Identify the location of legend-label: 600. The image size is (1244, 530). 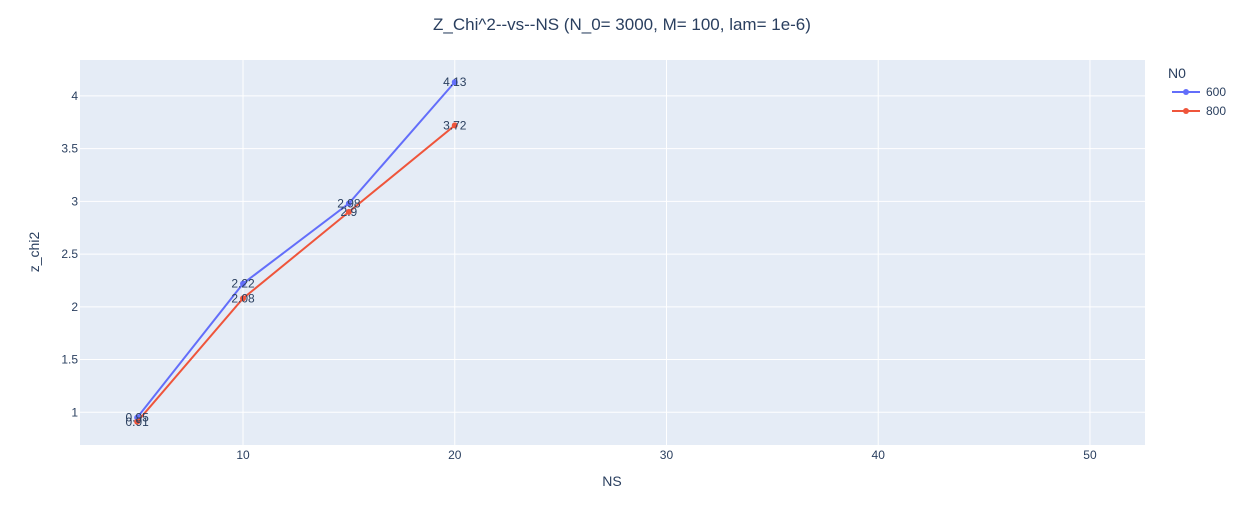
(1216, 92).